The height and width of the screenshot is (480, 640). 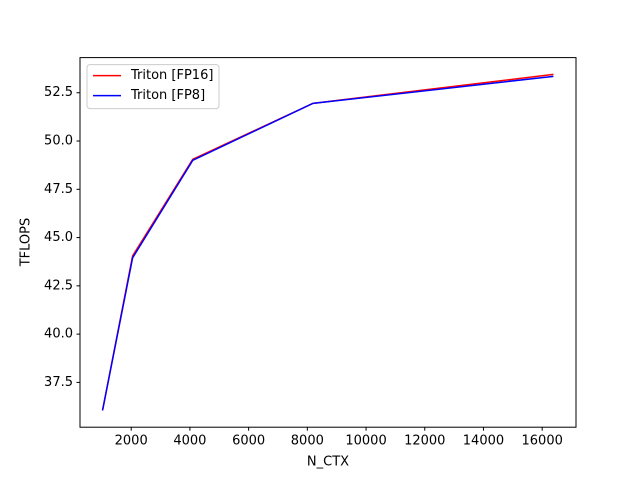 I want to click on y-axis-label: TFLOPS, so click(x=26, y=243).